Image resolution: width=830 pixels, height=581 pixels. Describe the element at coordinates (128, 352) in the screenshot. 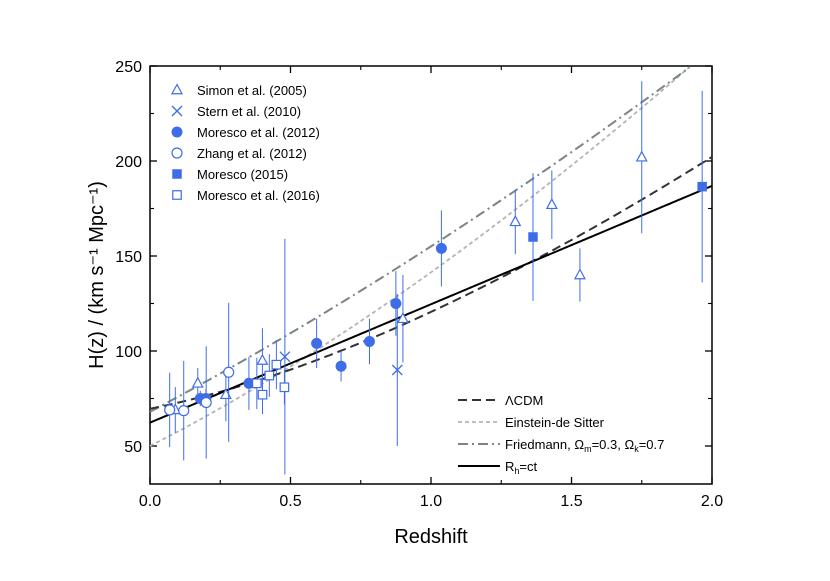

I see `y-tick-label: 100` at that location.